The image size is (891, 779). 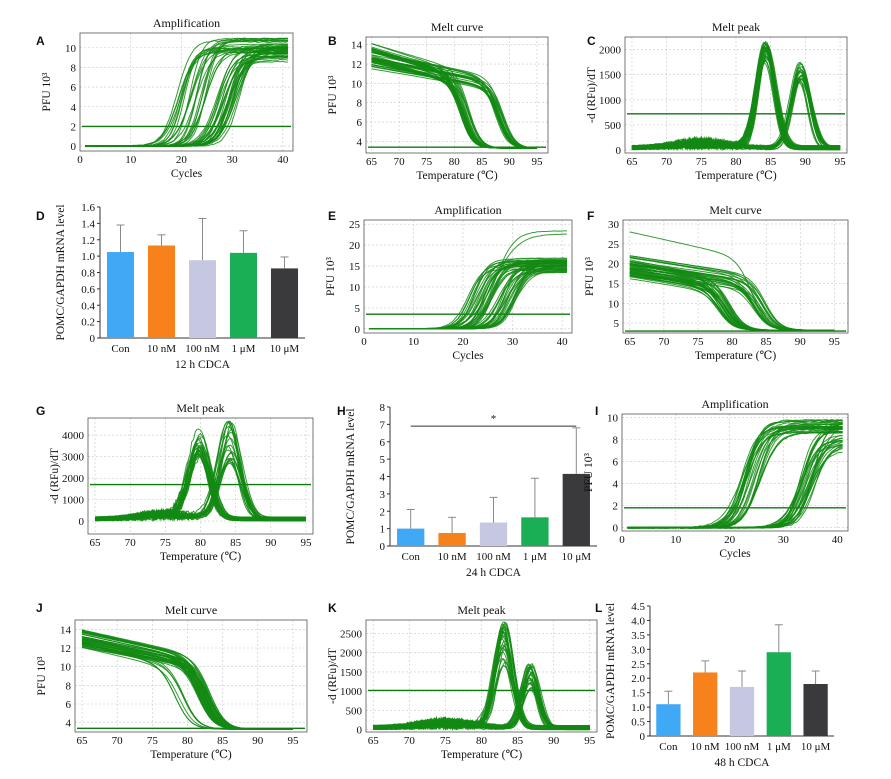 I want to click on panel-label: B, so click(x=332, y=41).